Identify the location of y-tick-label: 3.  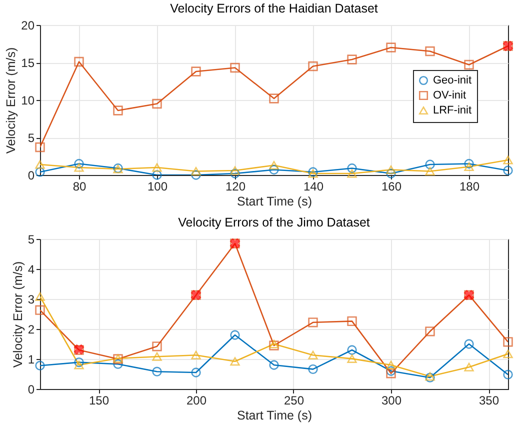
(31, 299).